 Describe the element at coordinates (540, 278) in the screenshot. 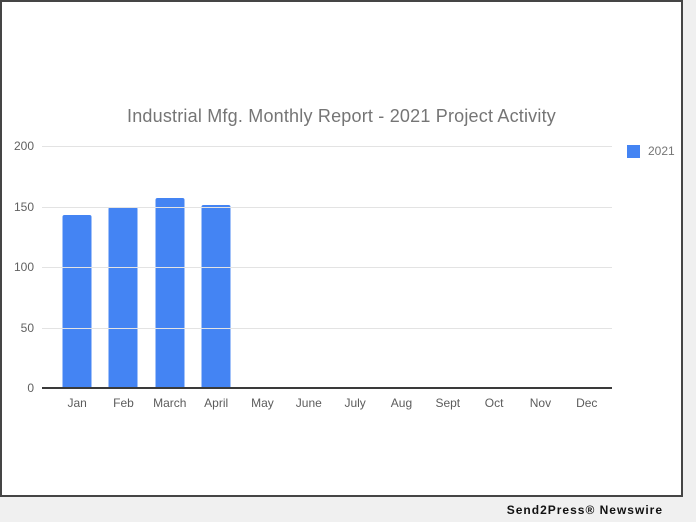

I see `month-column-nov: Nov` at that location.